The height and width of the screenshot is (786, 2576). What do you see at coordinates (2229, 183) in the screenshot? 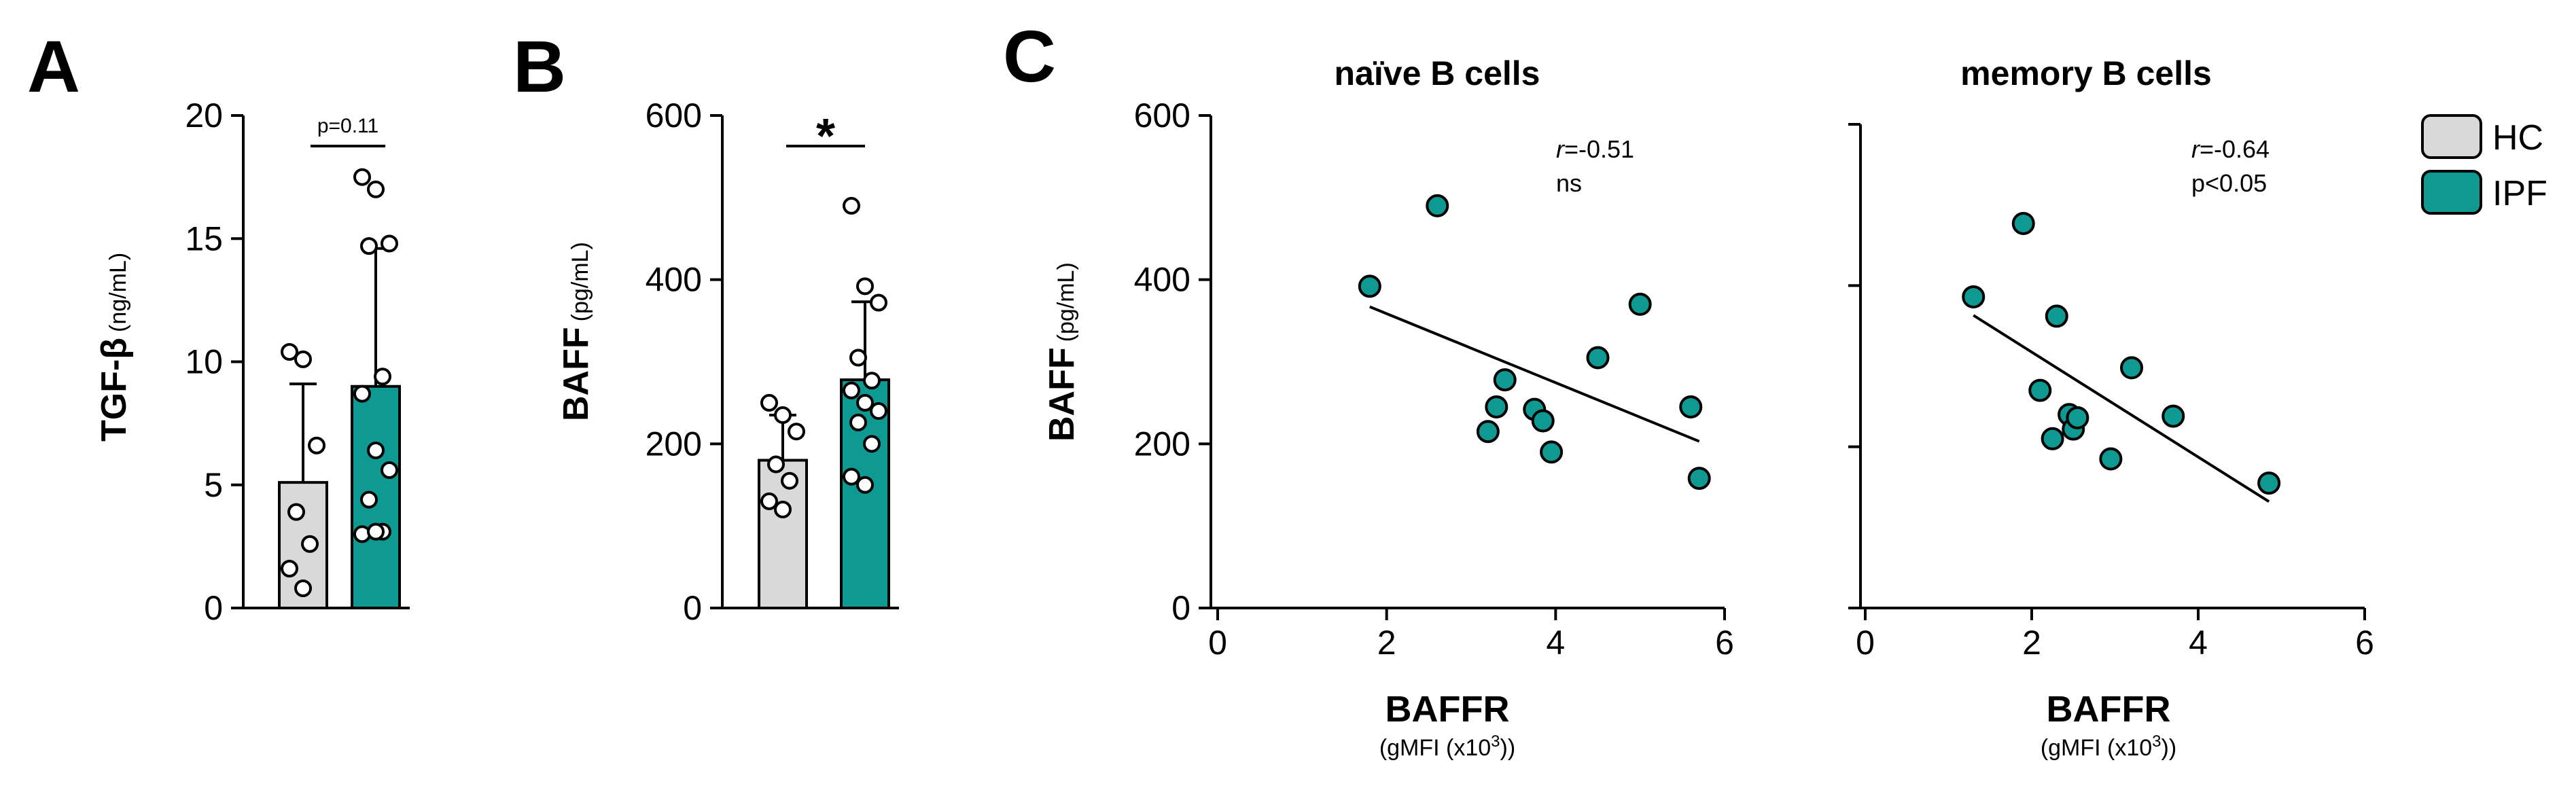
I see `panel-c-memory-p-value: p<0.05` at bounding box center [2229, 183].